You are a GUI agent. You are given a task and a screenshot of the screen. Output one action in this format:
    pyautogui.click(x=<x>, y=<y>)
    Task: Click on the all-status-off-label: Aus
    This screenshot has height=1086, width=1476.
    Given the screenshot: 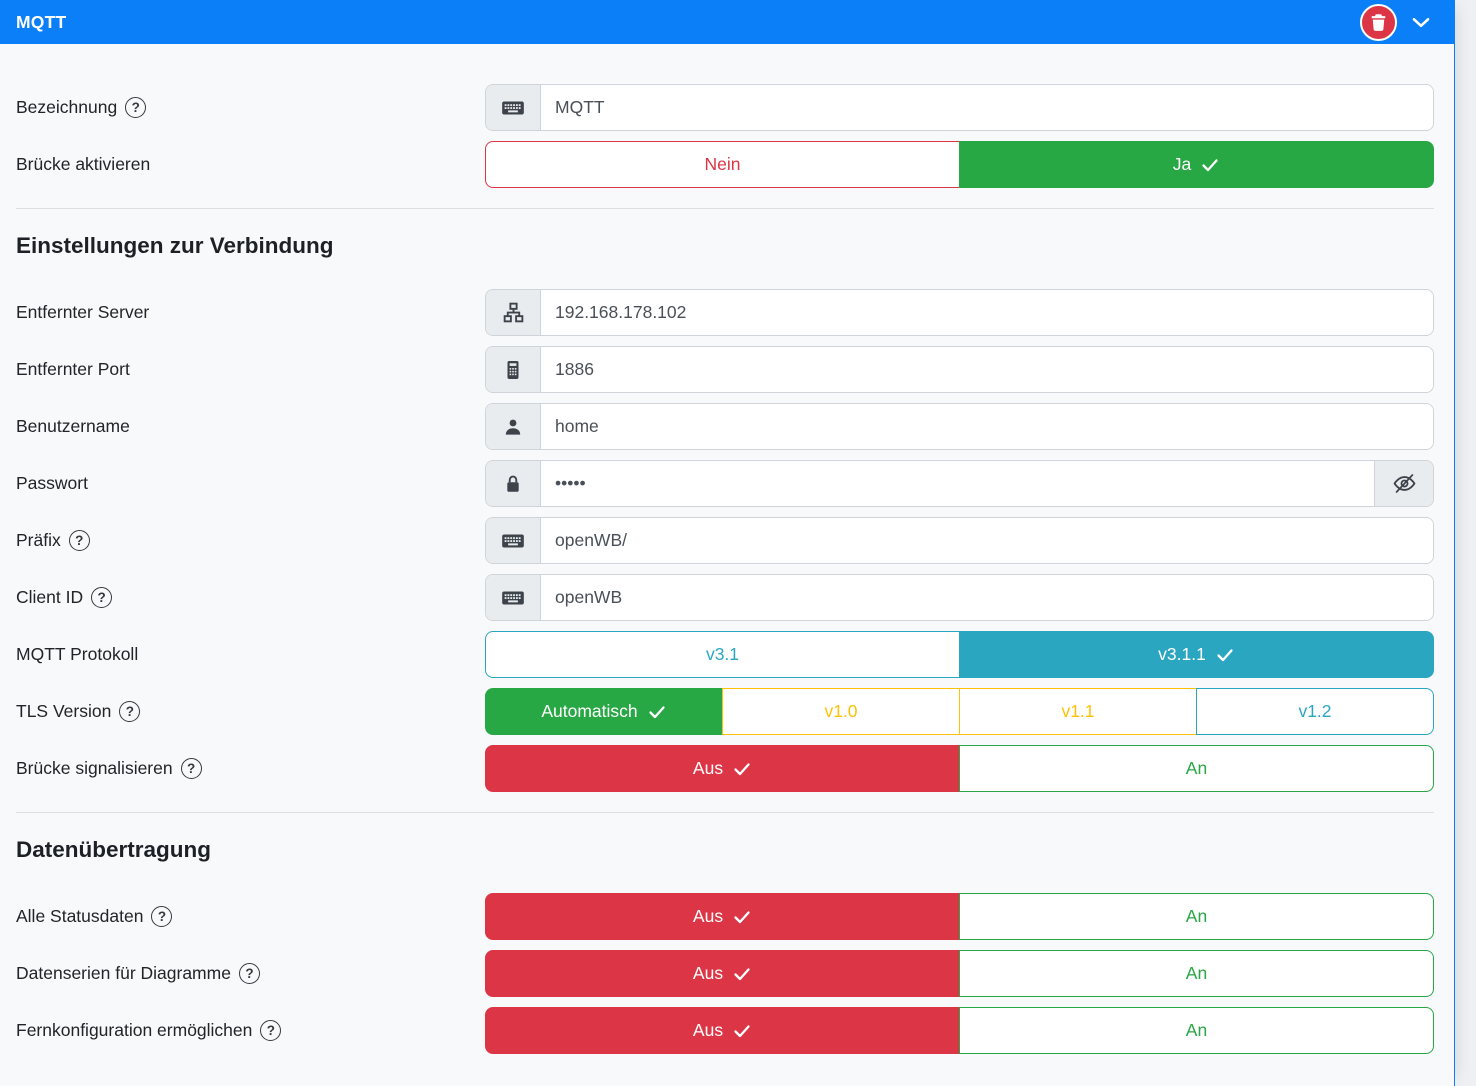 What is the action you would take?
    pyautogui.click(x=708, y=915)
    